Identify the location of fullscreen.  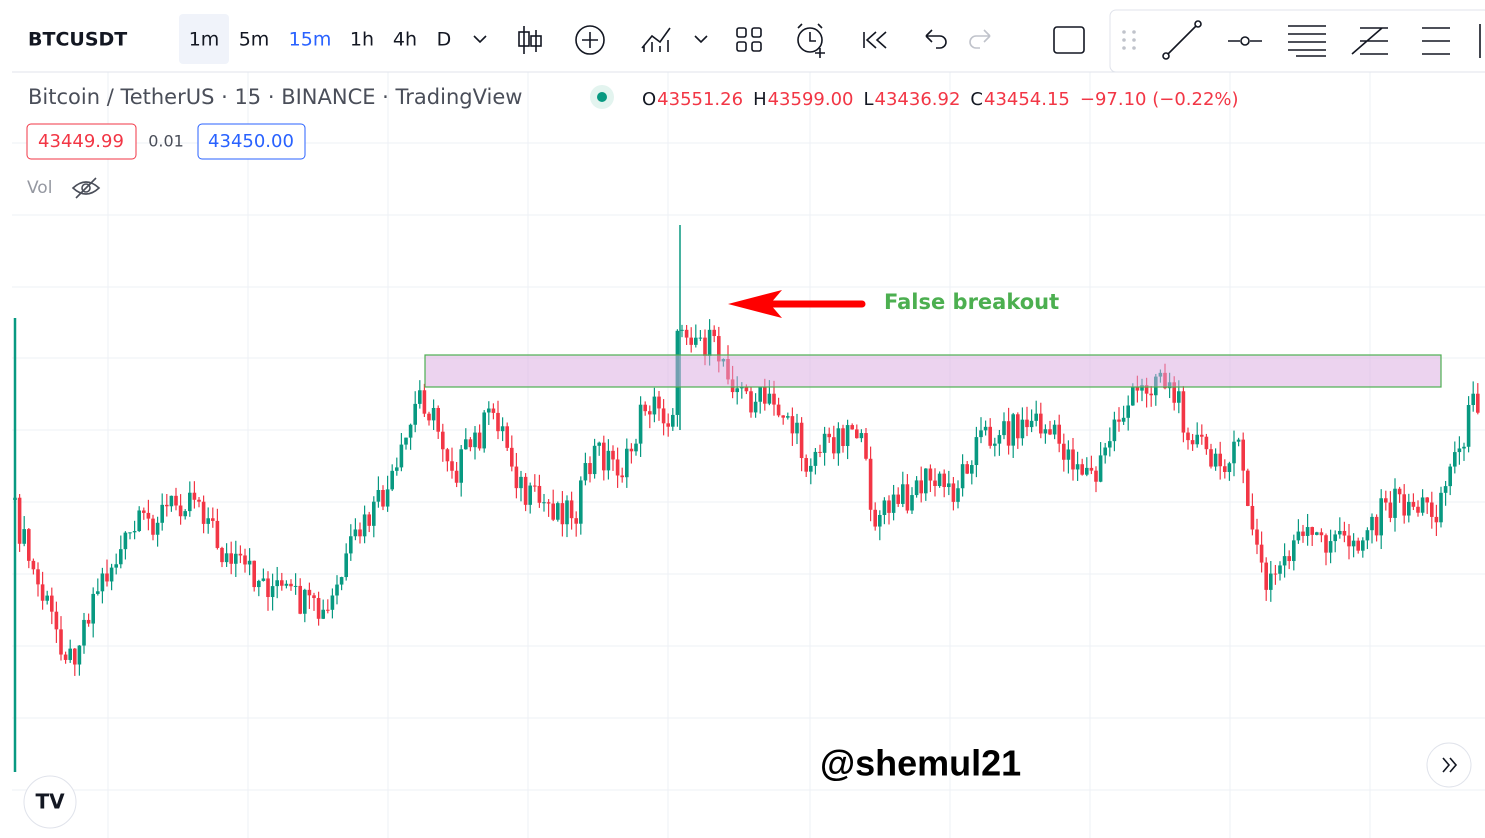
(1069, 40).